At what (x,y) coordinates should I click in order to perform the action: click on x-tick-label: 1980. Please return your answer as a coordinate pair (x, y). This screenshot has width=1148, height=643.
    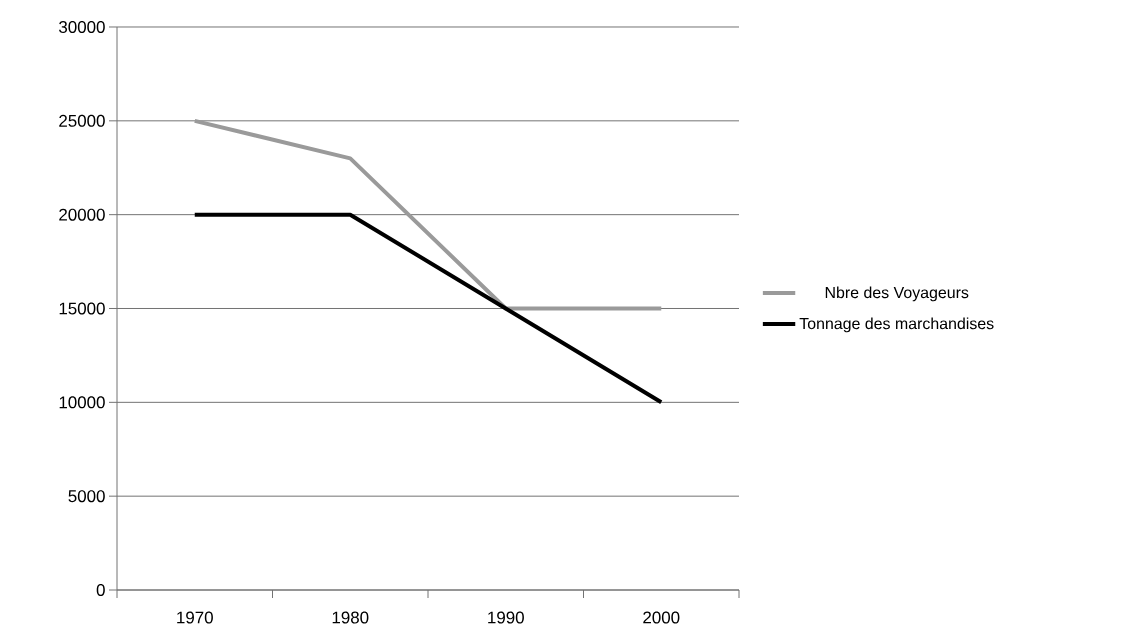
    Looking at the image, I should click on (350, 617).